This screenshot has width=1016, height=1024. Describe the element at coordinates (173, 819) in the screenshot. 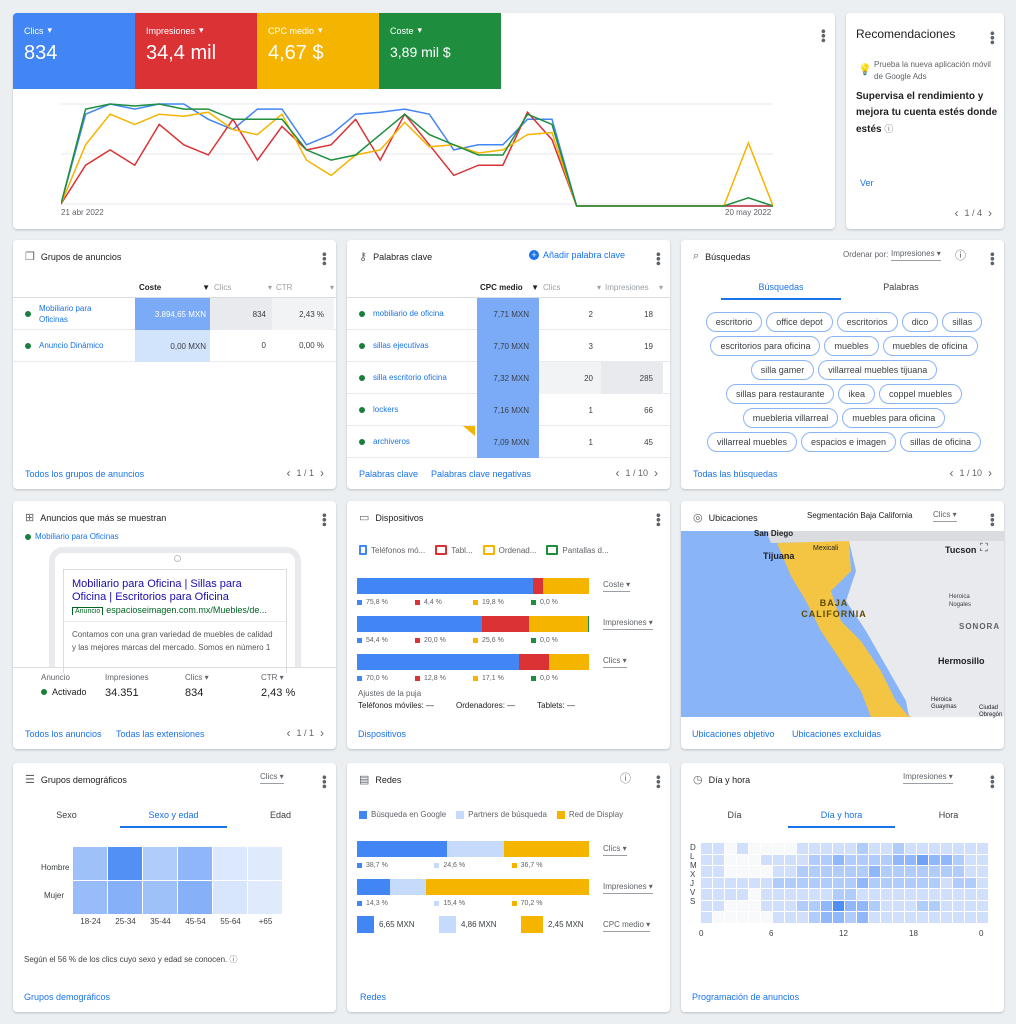

I see `tab-sex-age: Sexo y edad` at that location.